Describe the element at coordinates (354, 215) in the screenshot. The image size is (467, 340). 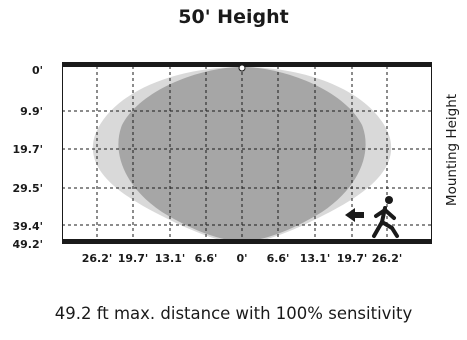
I see `arrow-left-icon` at that location.